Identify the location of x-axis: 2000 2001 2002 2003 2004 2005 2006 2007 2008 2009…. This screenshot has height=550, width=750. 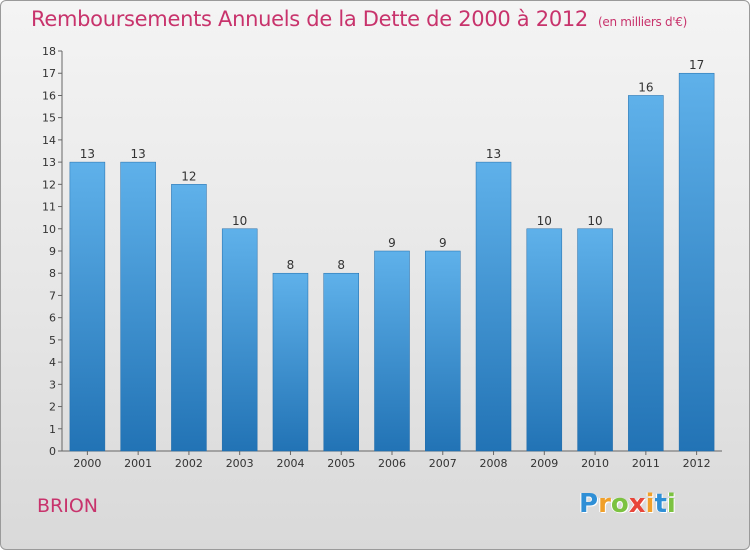
(392, 460).